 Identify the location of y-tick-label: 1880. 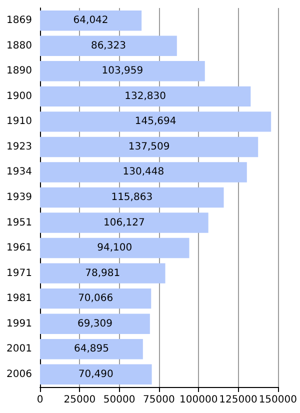
(19, 46).